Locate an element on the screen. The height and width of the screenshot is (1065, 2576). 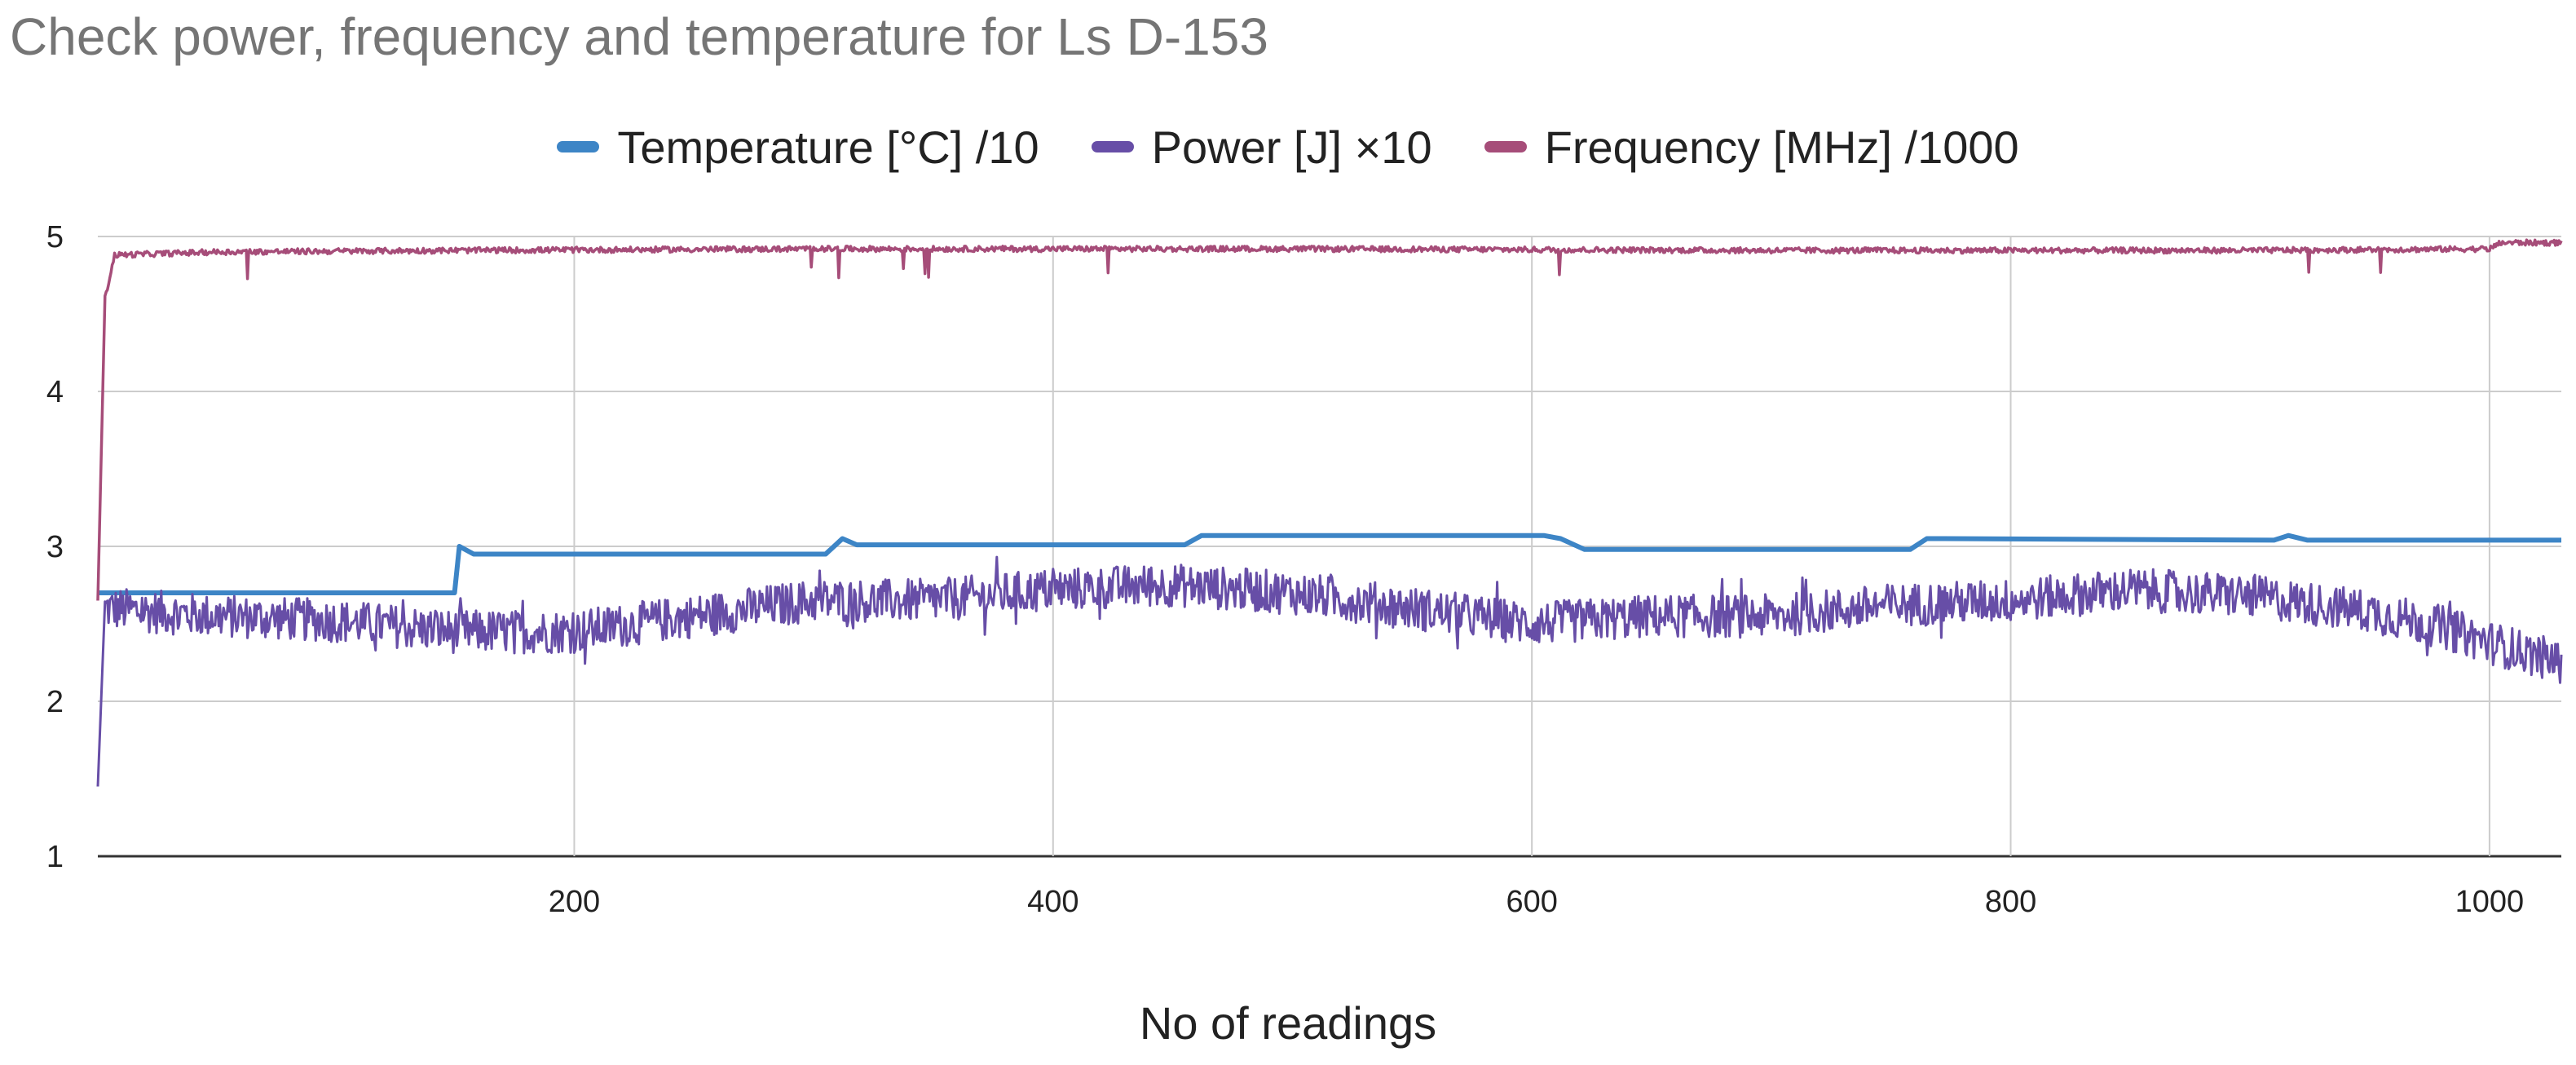
legend-item-power: Power [J] ×10 is located at coordinates (1261, 147).